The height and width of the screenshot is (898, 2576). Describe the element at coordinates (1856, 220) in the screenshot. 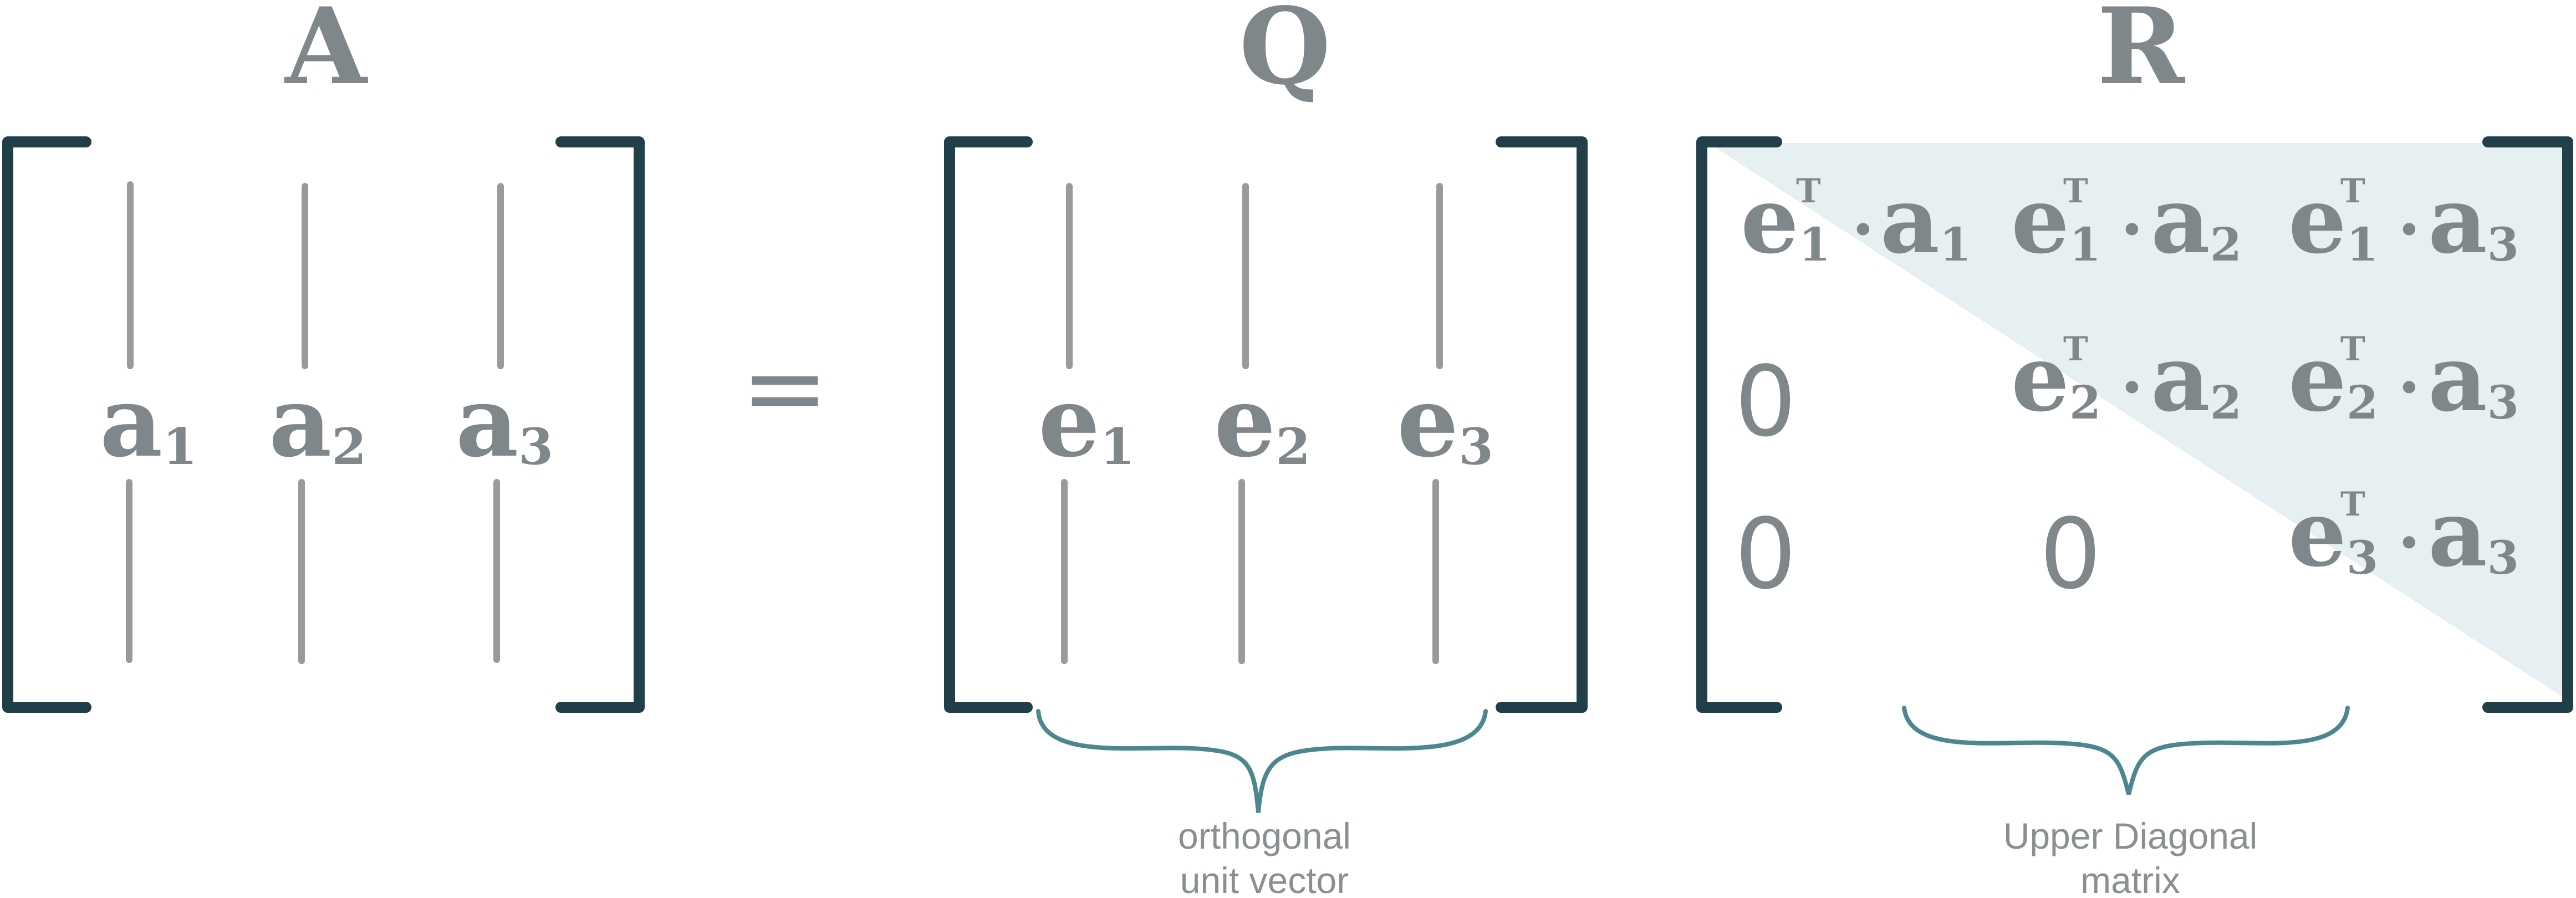

I see `r-entry-e1-a1: e1T ·a1` at that location.